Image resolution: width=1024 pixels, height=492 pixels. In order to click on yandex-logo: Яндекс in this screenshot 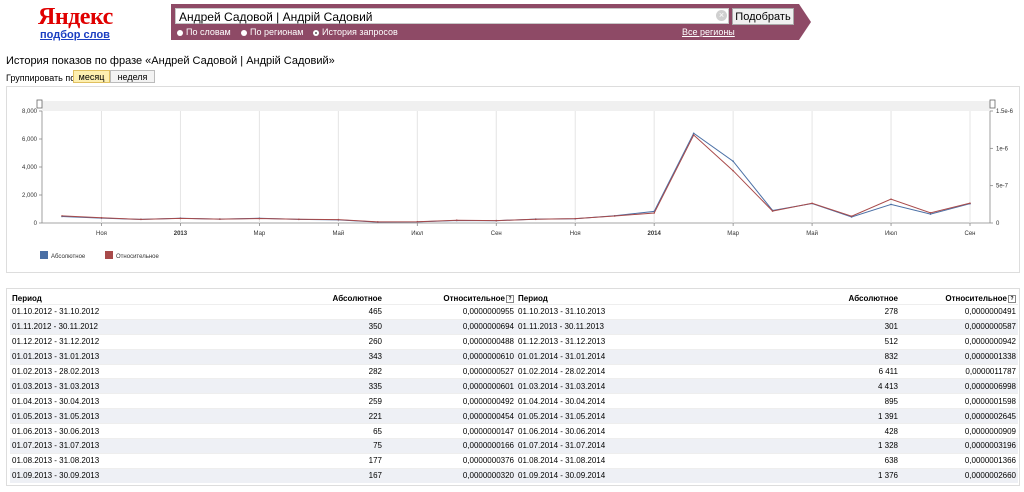, I will do `click(75, 17)`.